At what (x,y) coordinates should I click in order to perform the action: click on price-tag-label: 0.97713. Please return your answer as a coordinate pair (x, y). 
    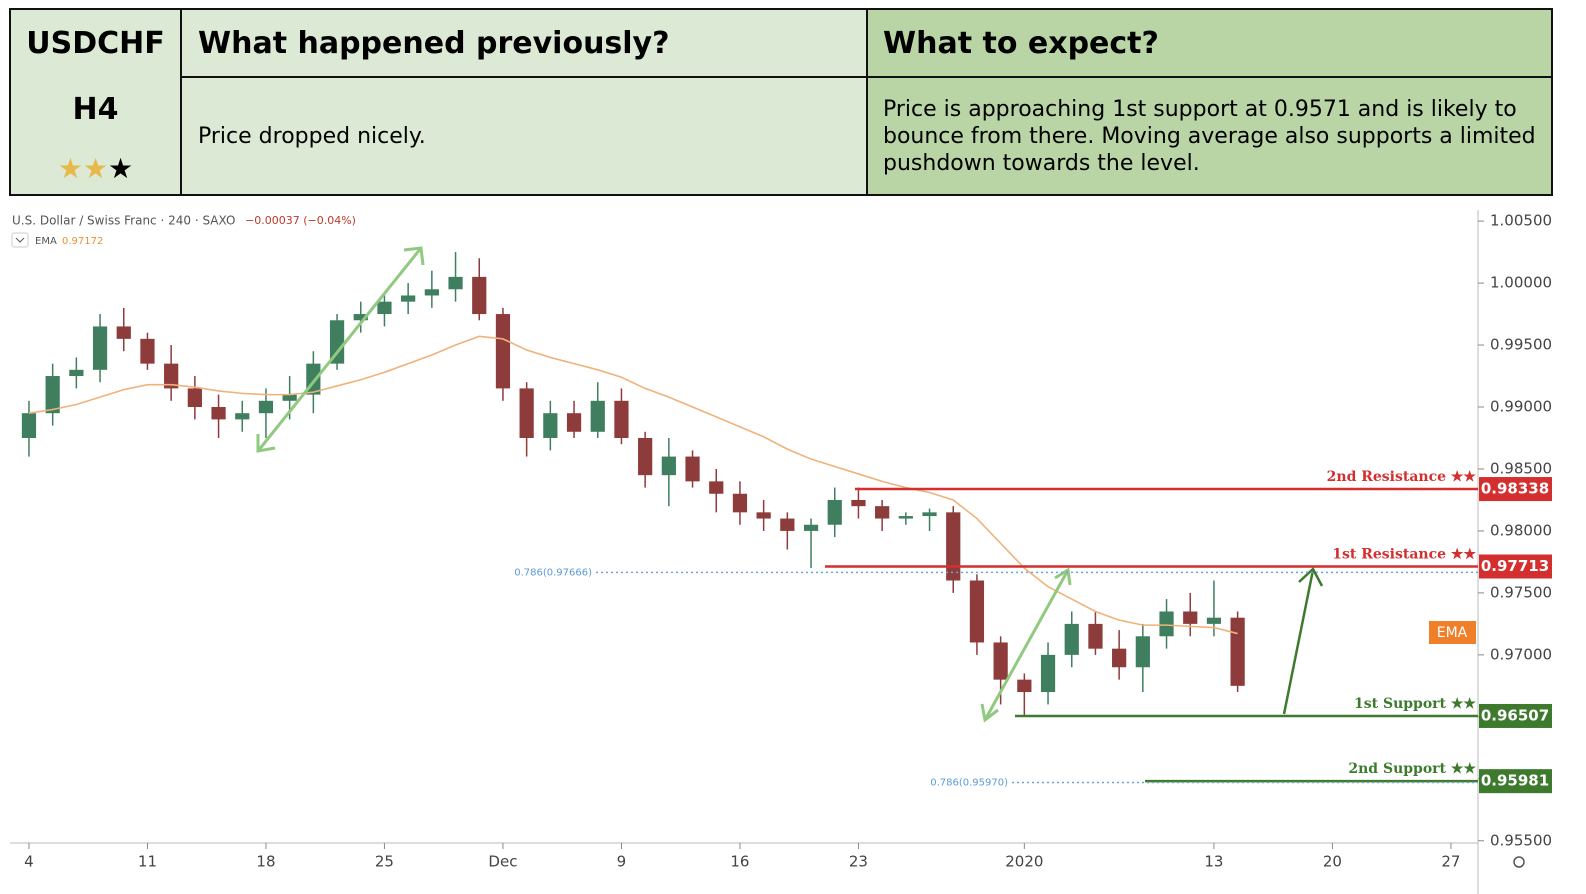
    Looking at the image, I should click on (1515, 566).